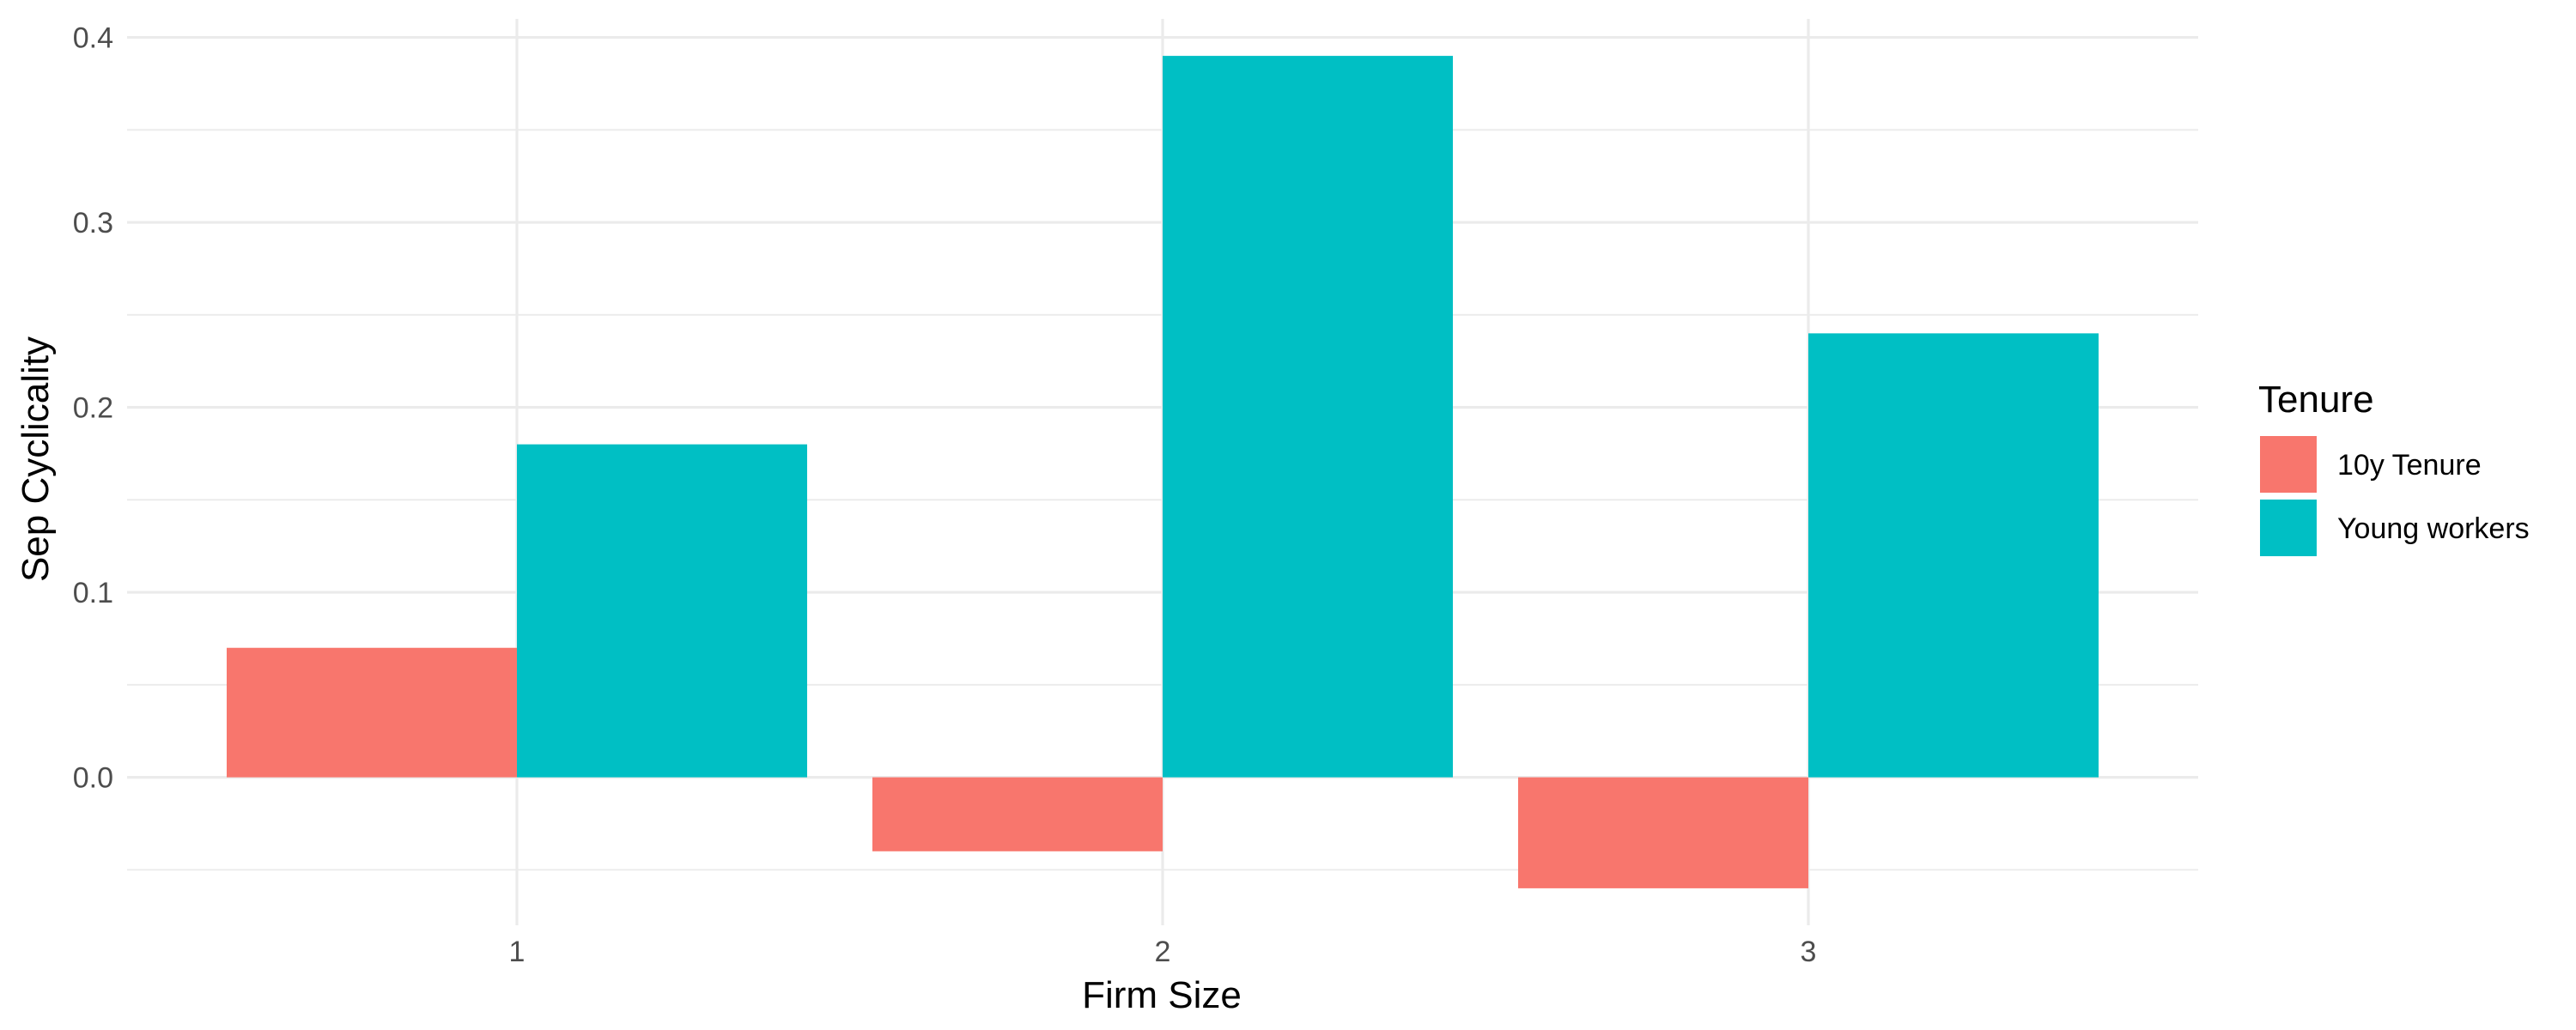 The height and width of the screenshot is (1030, 2576). I want to click on x-axis-title: Firm Size, so click(1162, 995).